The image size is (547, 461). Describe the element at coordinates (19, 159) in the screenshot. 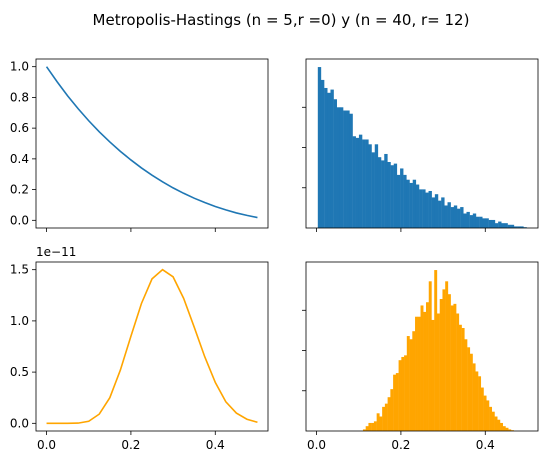

I see `y-tick-label: 0.4` at that location.